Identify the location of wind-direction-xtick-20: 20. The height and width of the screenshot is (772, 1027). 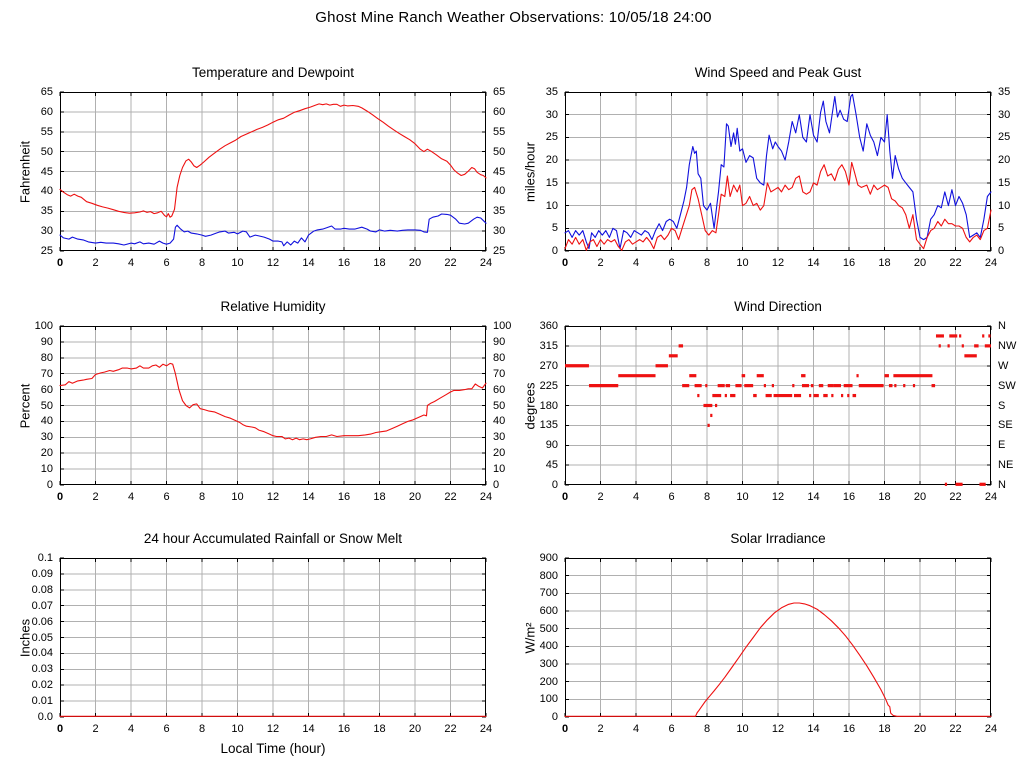
(920, 497).